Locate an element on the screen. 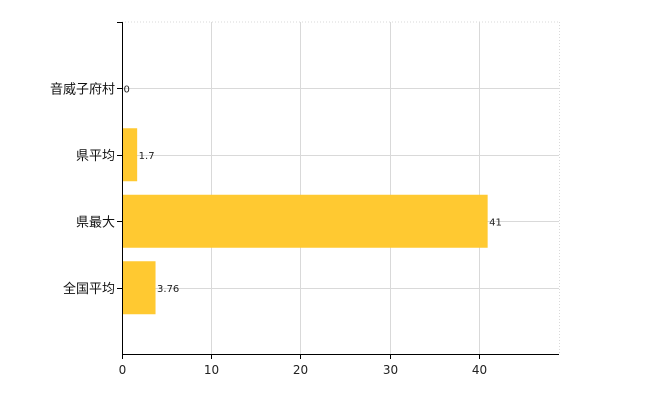  value-label: 1.7 is located at coordinates (147, 156).